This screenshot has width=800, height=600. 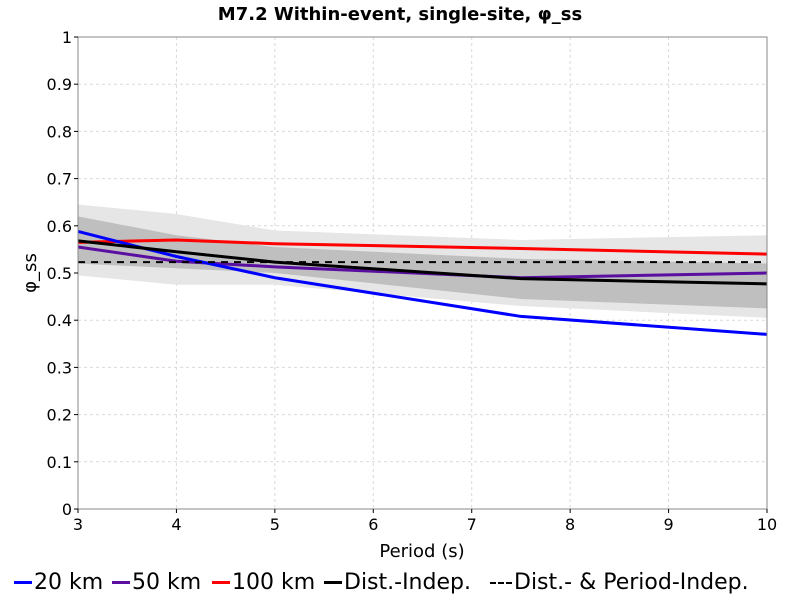 I want to click on series-line-50-km, so click(x=422, y=262).